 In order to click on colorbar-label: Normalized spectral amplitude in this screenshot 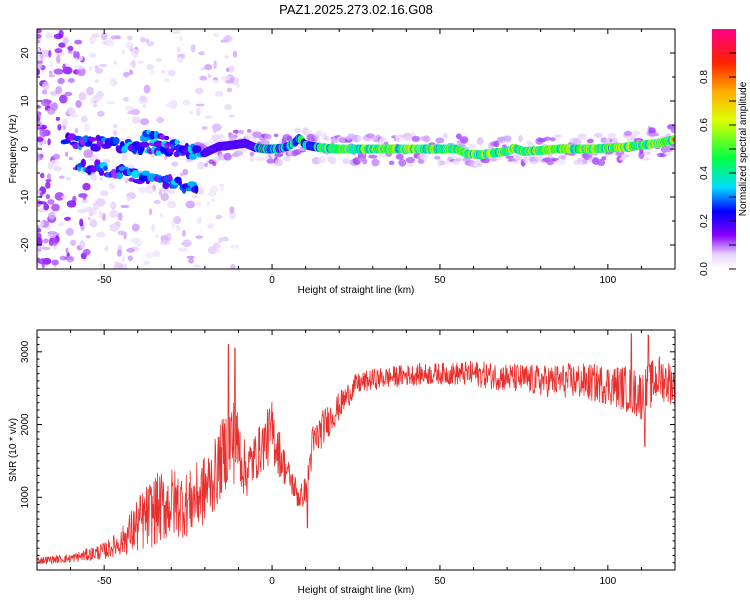, I will do `click(743, 148)`.